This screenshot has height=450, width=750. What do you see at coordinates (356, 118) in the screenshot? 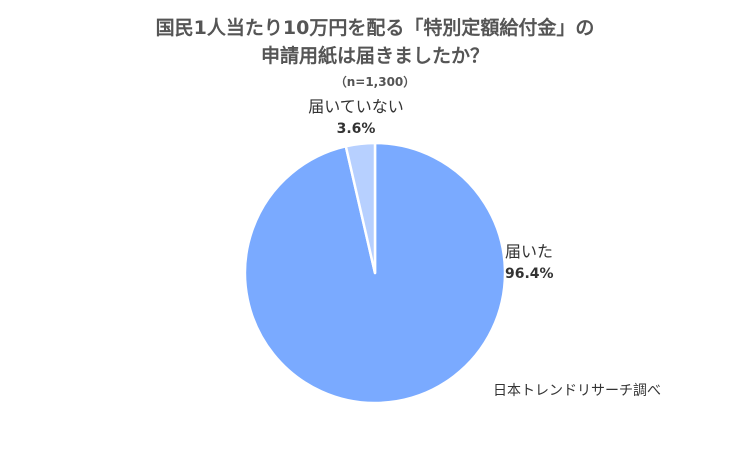
I see `slice-label-not-received: 届いていない 3.6%` at bounding box center [356, 118].